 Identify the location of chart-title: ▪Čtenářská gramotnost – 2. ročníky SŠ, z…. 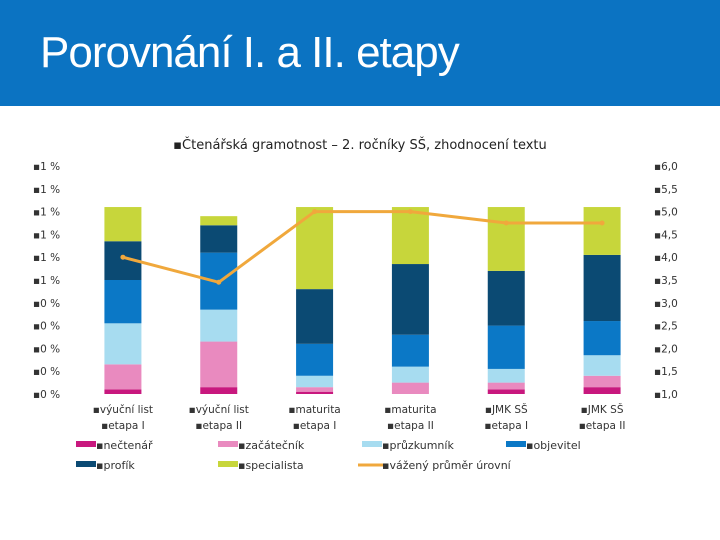
(360, 145).